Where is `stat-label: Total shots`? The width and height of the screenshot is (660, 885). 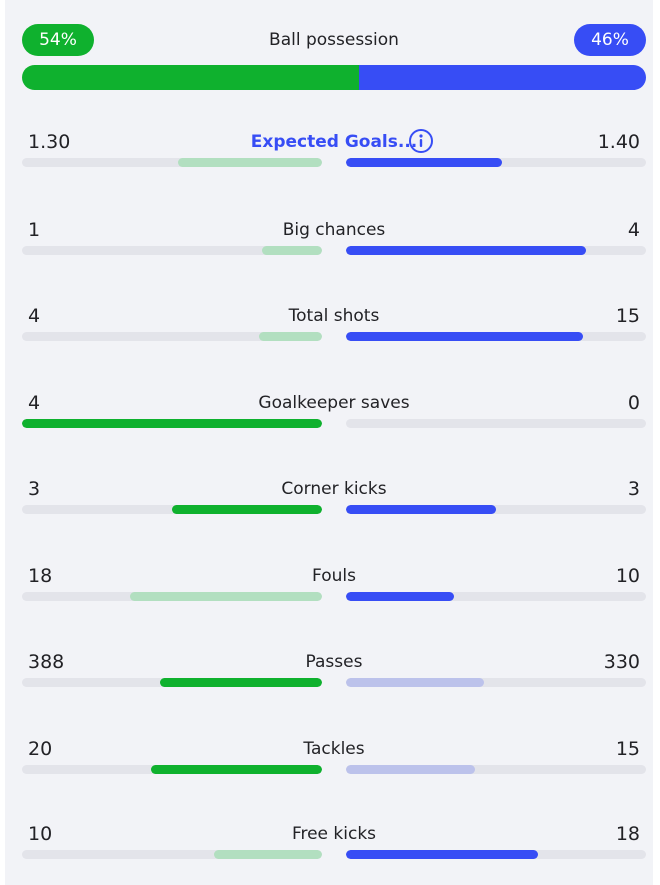
stat-label: Total shots is located at coordinates (334, 316).